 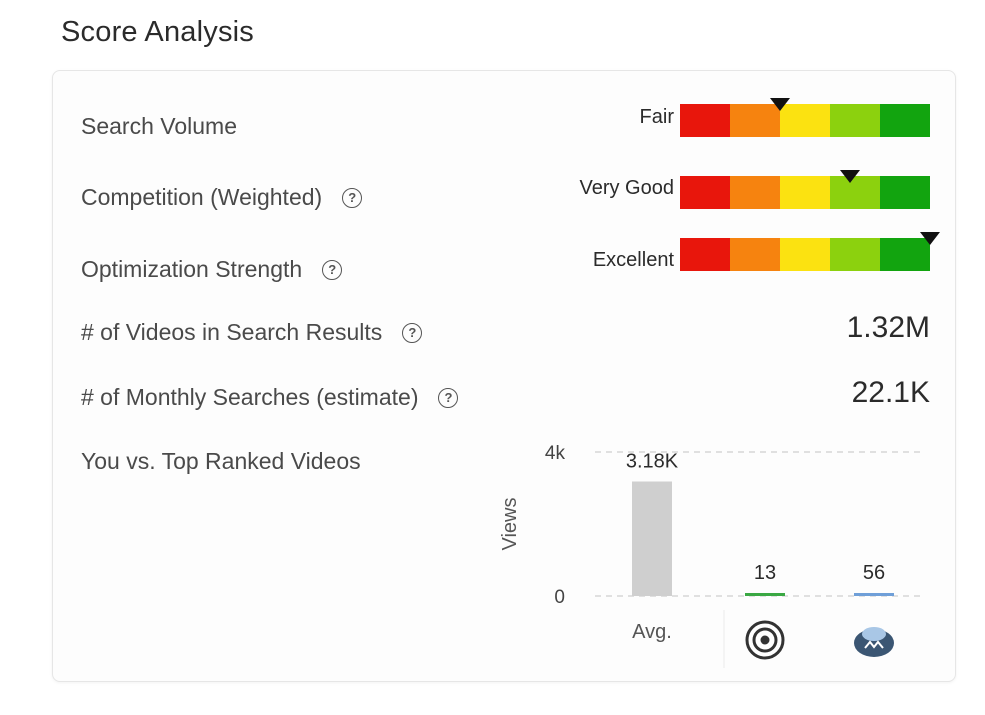 What do you see at coordinates (157, 32) in the screenshot?
I see `page-title: Score Analysis` at bounding box center [157, 32].